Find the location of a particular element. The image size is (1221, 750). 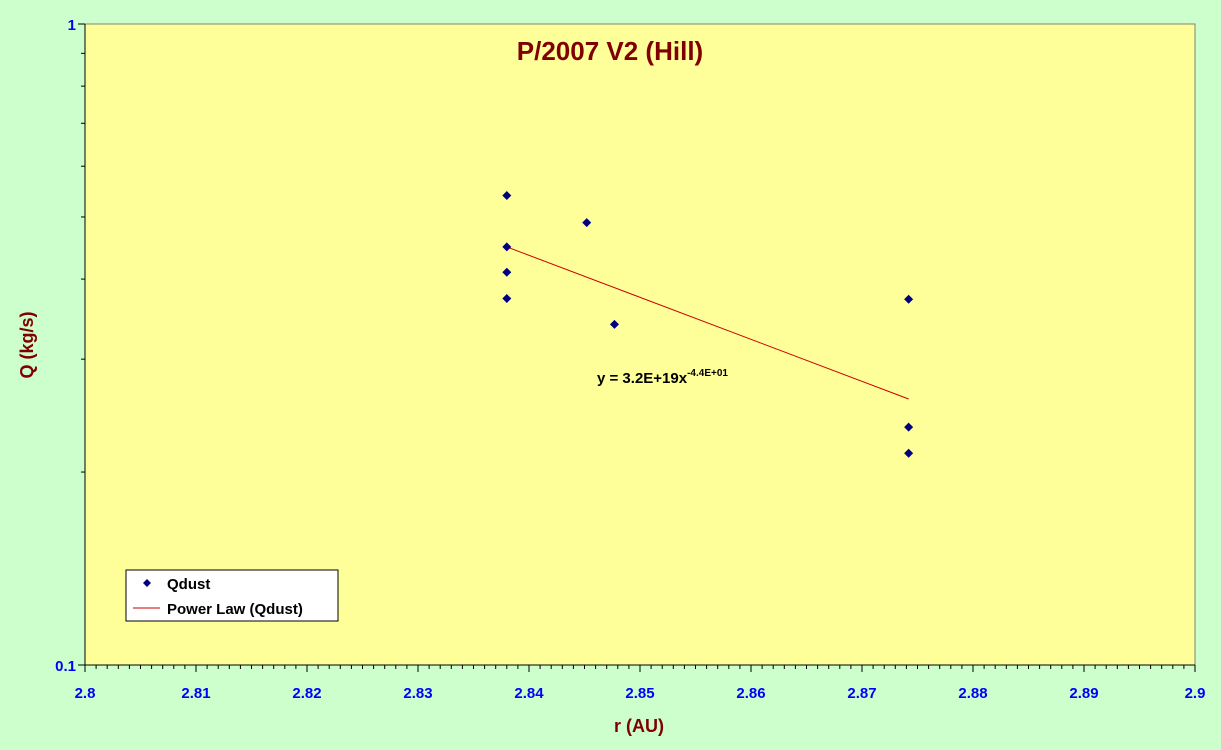

legend-box is located at coordinates (232, 595).